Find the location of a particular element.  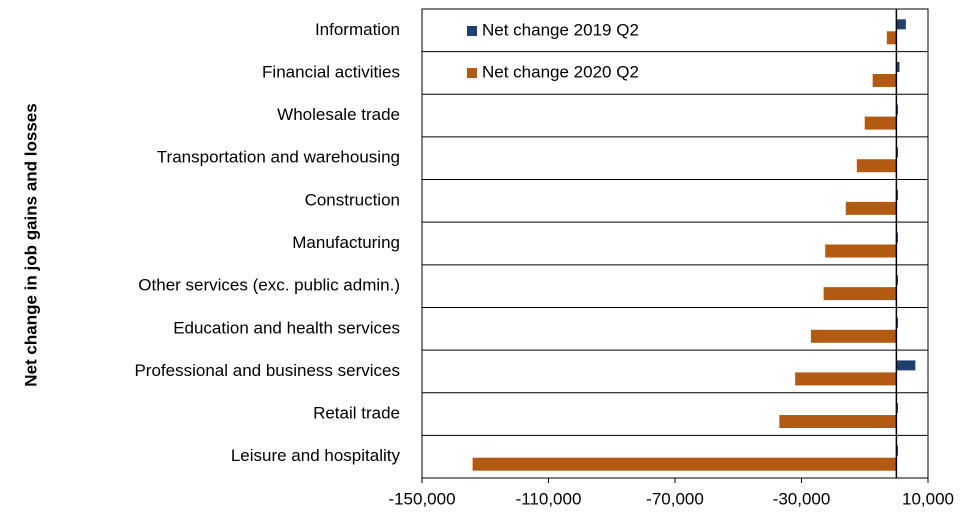

y-tick-label: Other services (exc. public admin.) is located at coordinates (269, 285).